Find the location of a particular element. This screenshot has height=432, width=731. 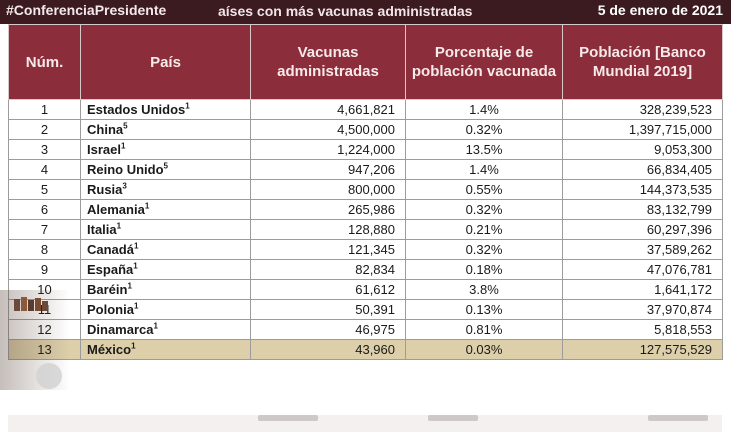

cell-population: 66,834,405 is located at coordinates (642, 169).